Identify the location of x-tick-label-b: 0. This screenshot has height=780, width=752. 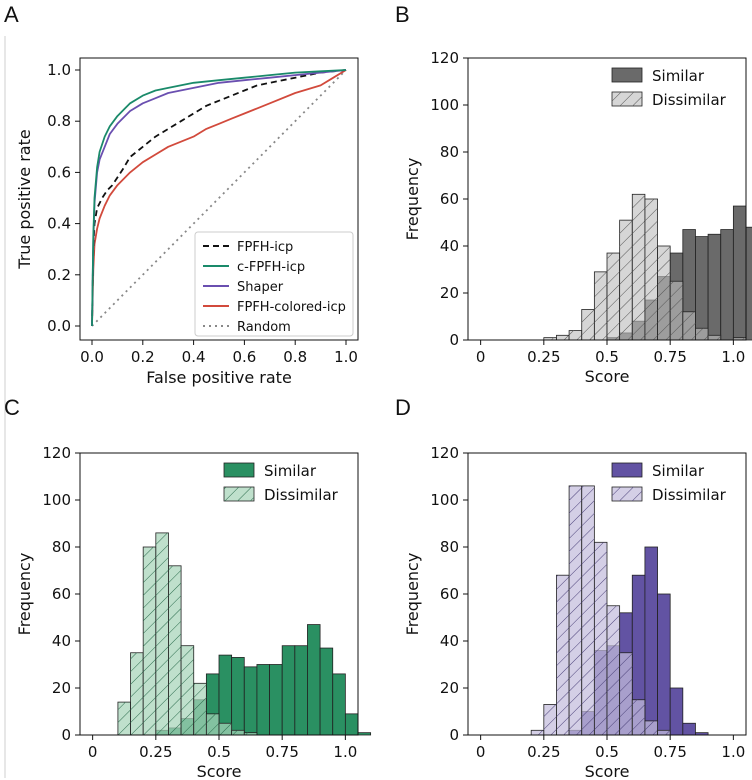
(481, 357).